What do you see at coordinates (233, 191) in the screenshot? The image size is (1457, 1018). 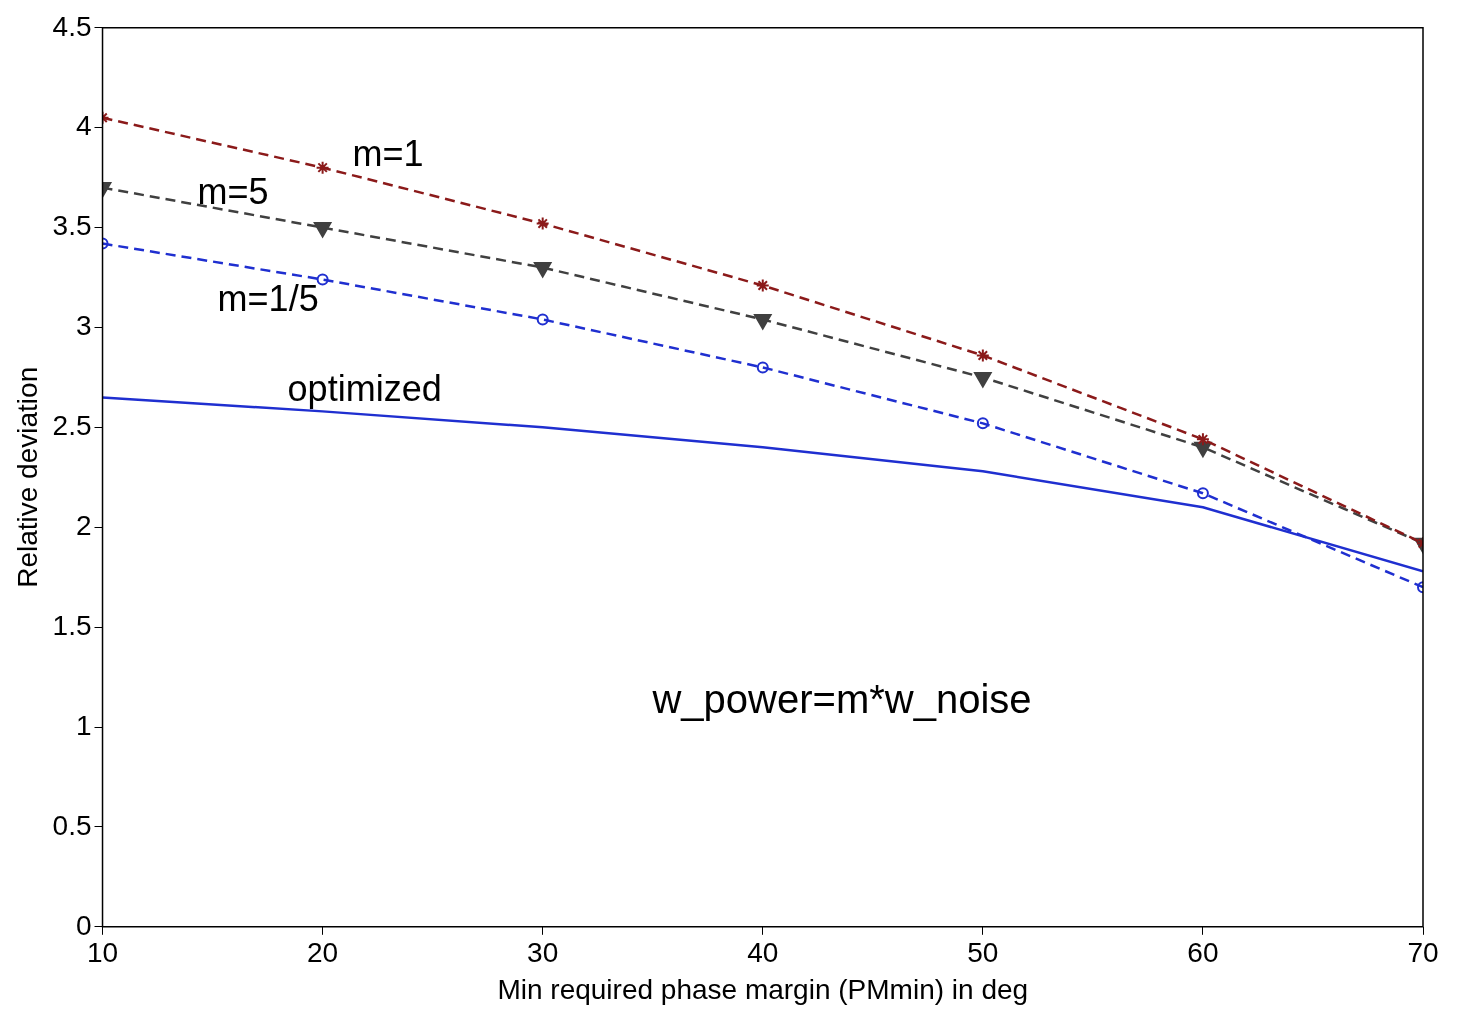 I see `series-label: m=5` at bounding box center [233, 191].